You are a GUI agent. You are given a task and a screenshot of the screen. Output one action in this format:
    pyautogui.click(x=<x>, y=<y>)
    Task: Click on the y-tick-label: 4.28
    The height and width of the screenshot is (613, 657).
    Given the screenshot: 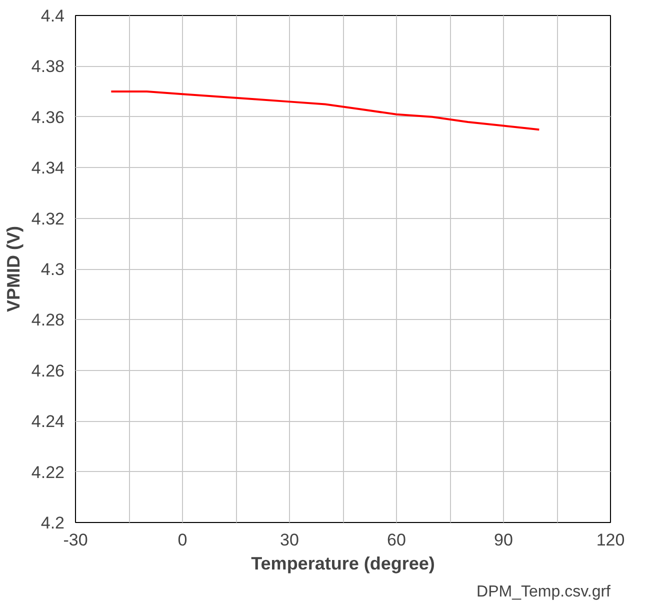 What is the action you would take?
    pyautogui.click(x=48, y=320)
    